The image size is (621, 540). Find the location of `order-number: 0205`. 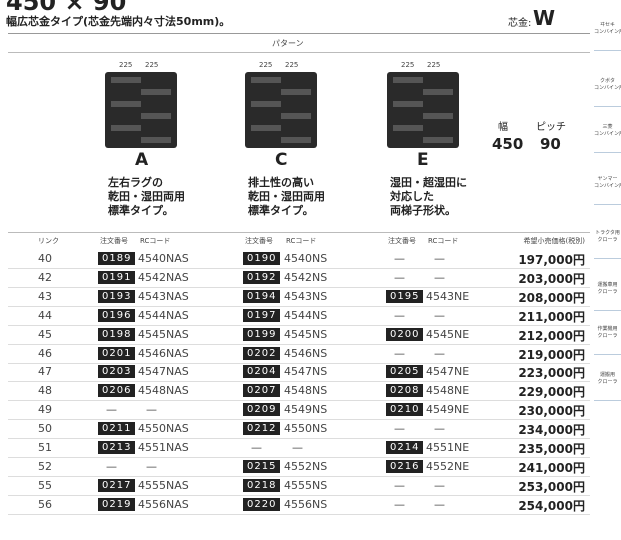

order-number: 0205 is located at coordinates (405, 372).